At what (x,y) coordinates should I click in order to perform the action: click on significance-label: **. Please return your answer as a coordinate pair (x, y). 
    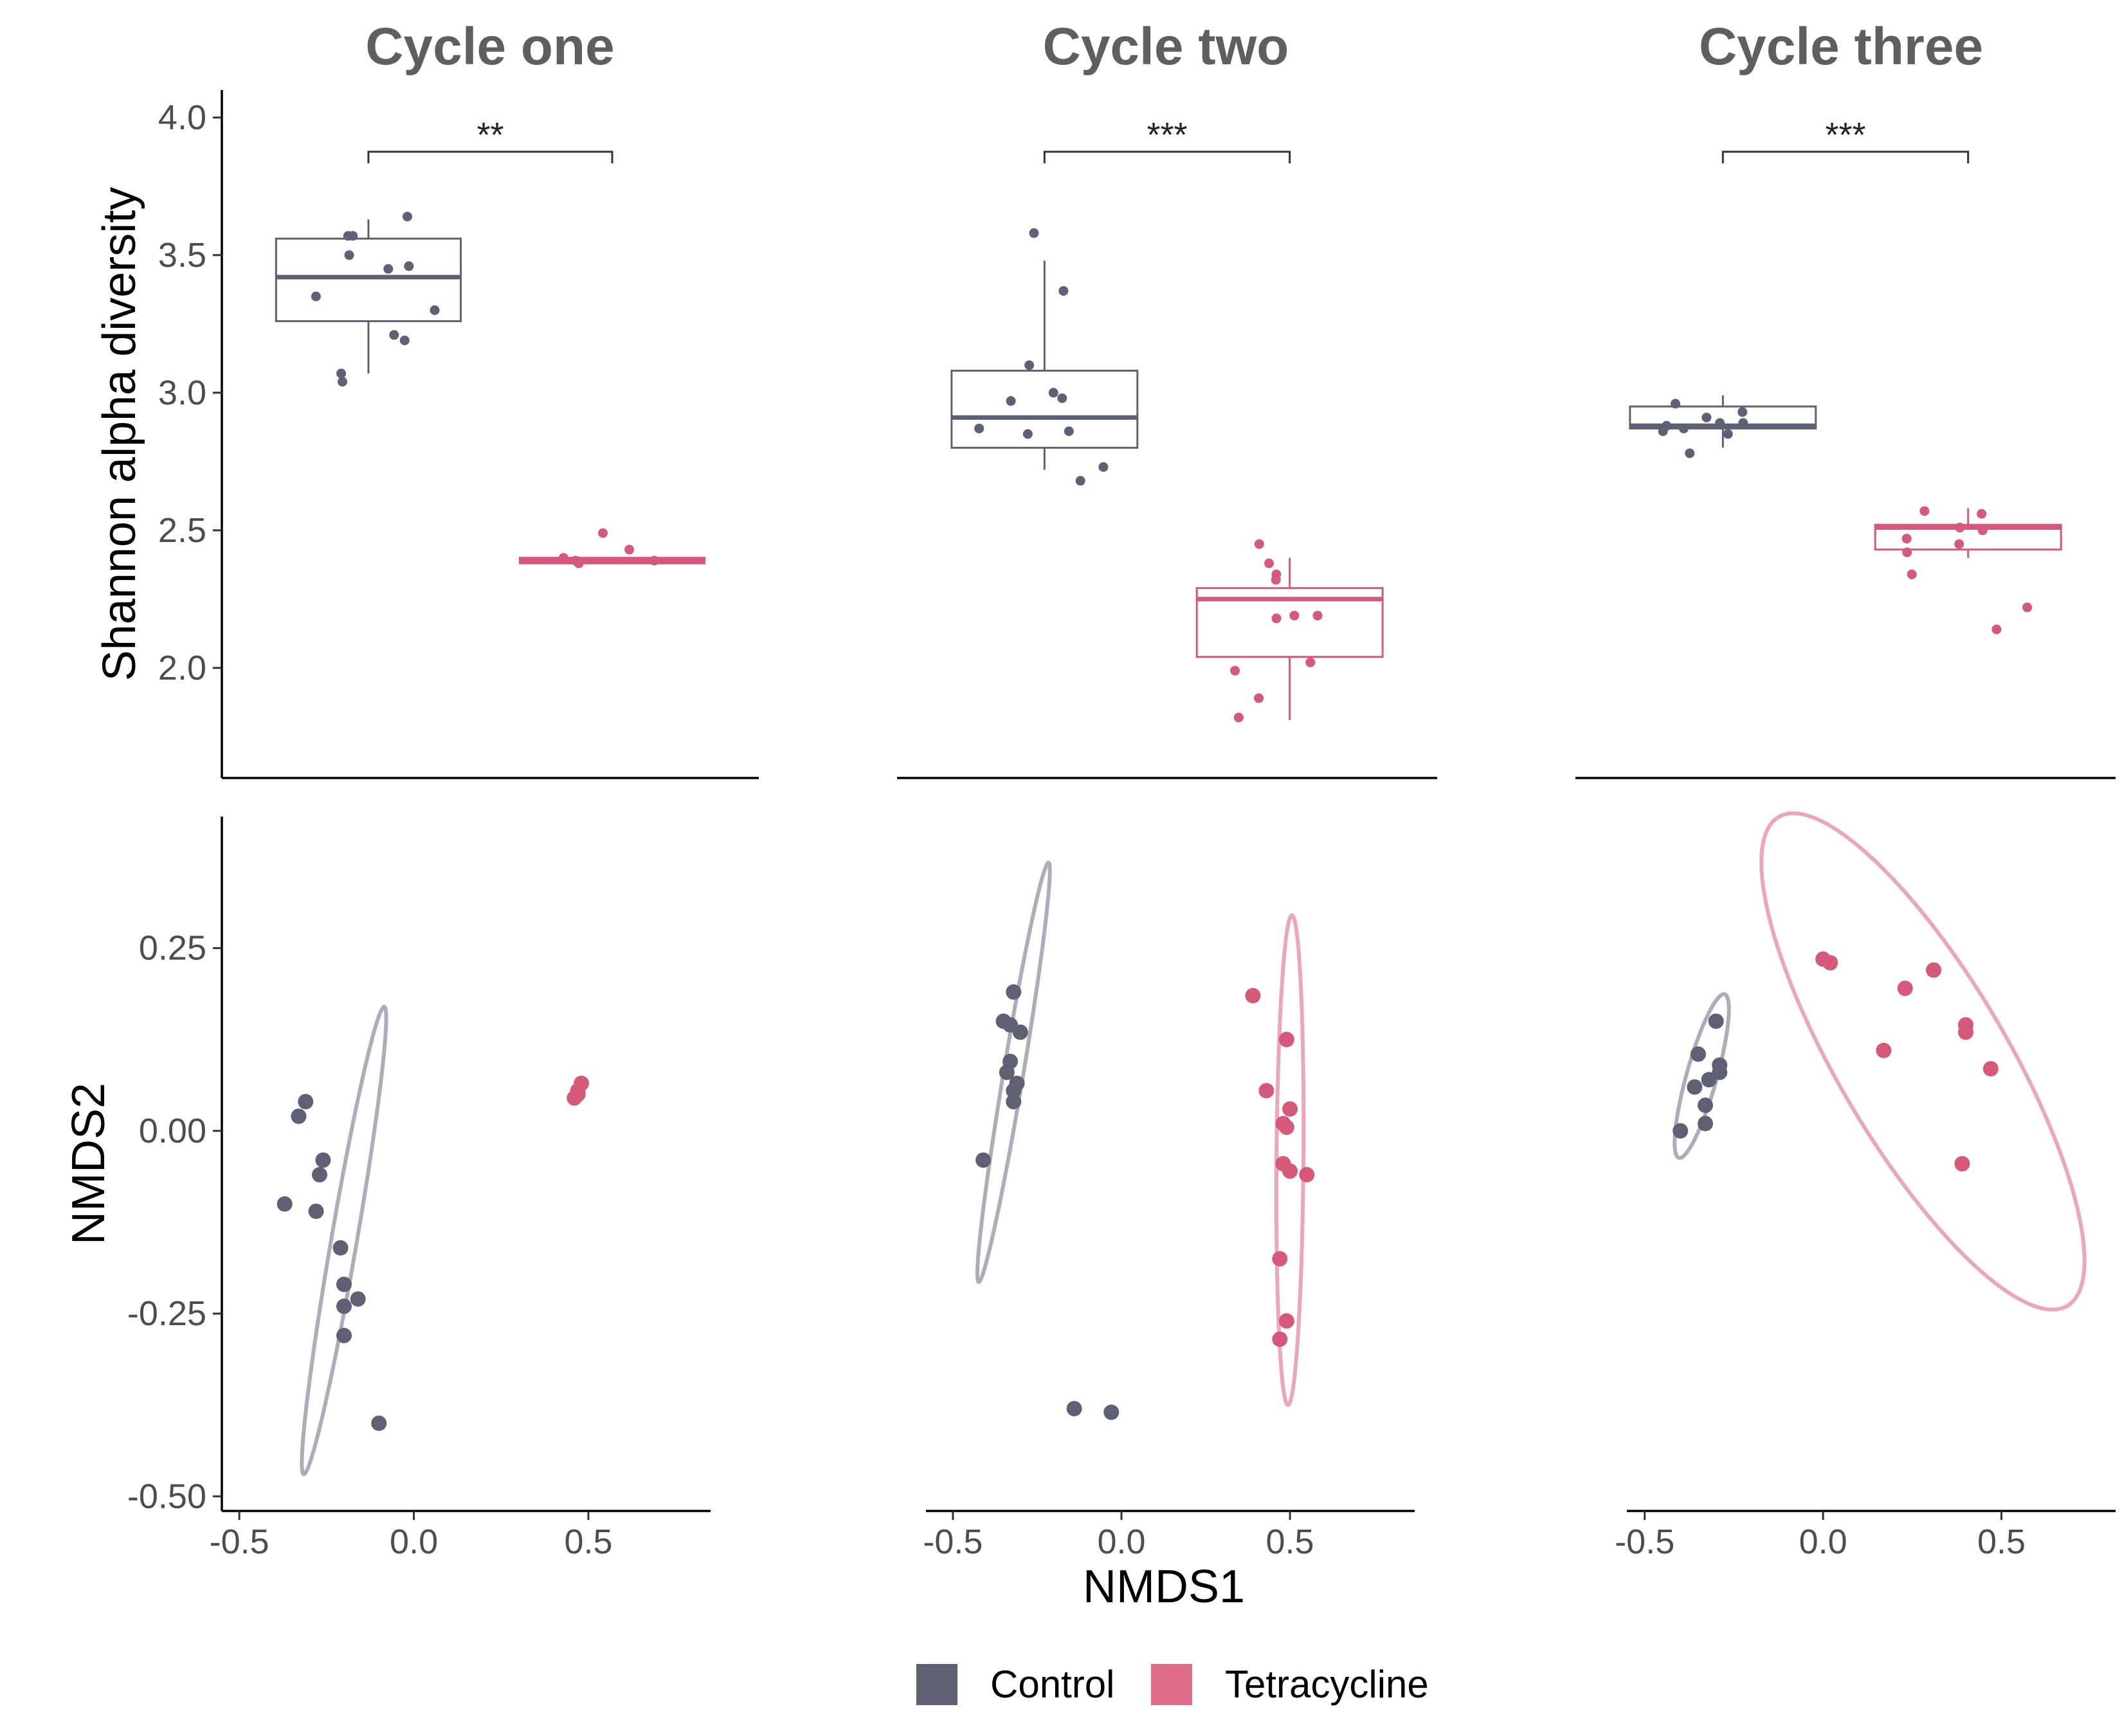
    Looking at the image, I should click on (489, 135).